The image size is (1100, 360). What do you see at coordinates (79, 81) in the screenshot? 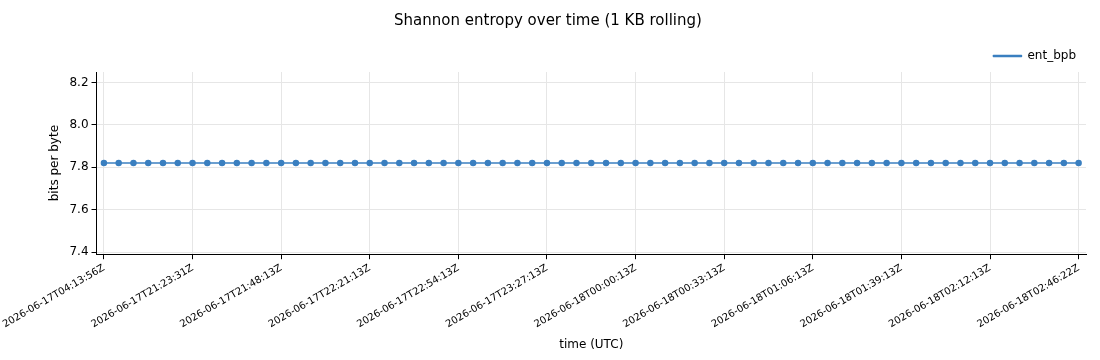
I see `y-tick-label: 8.2` at bounding box center [79, 81].